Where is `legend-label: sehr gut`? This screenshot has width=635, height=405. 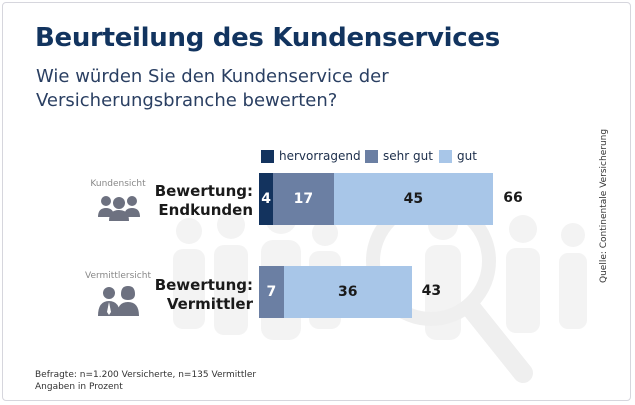
legend-label: sehr gut is located at coordinates (408, 156).